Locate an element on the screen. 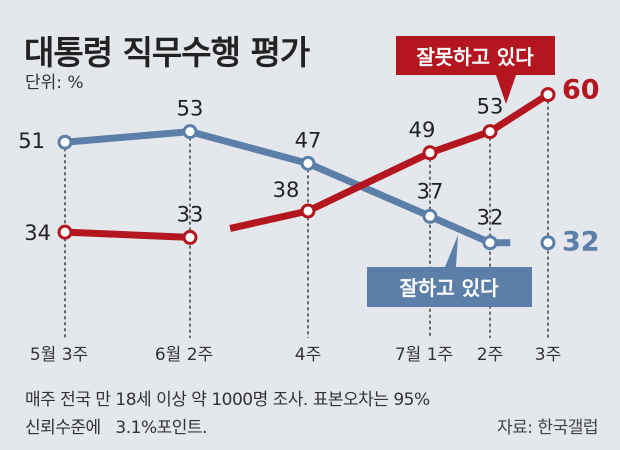 The width and height of the screenshot is (620, 450). red-data-label: 53 is located at coordinates (490, 107).